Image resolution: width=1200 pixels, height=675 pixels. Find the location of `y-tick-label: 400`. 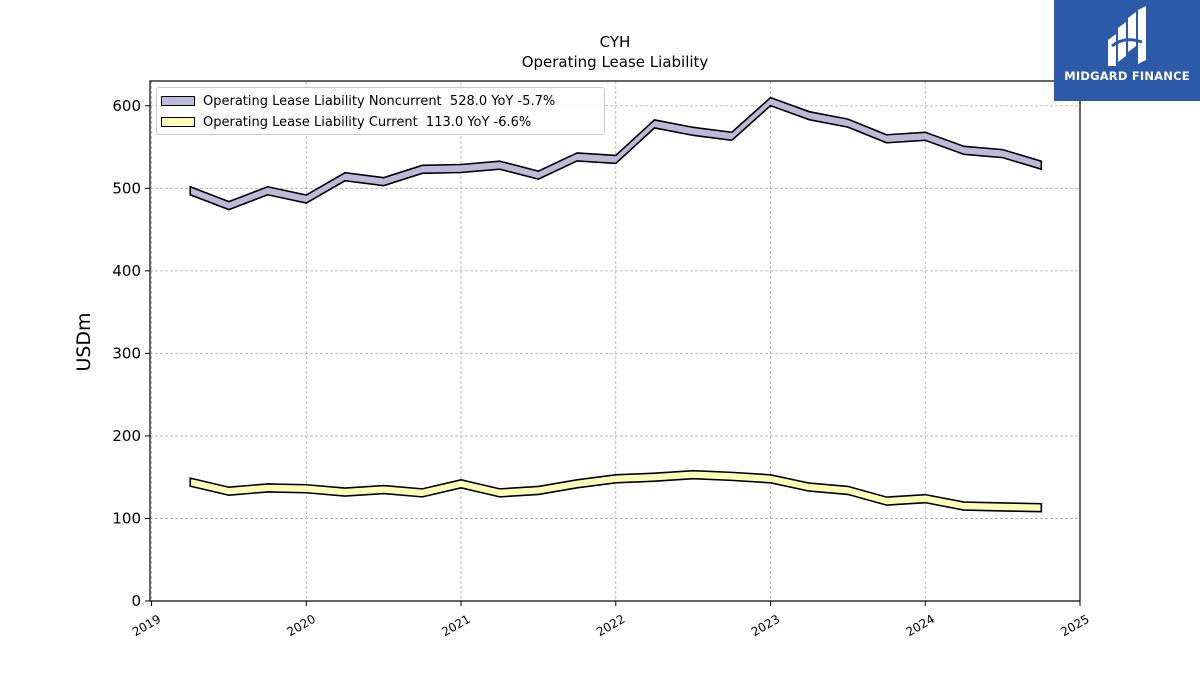

y-tick-label: 400 is located at coordinates (126, 271).